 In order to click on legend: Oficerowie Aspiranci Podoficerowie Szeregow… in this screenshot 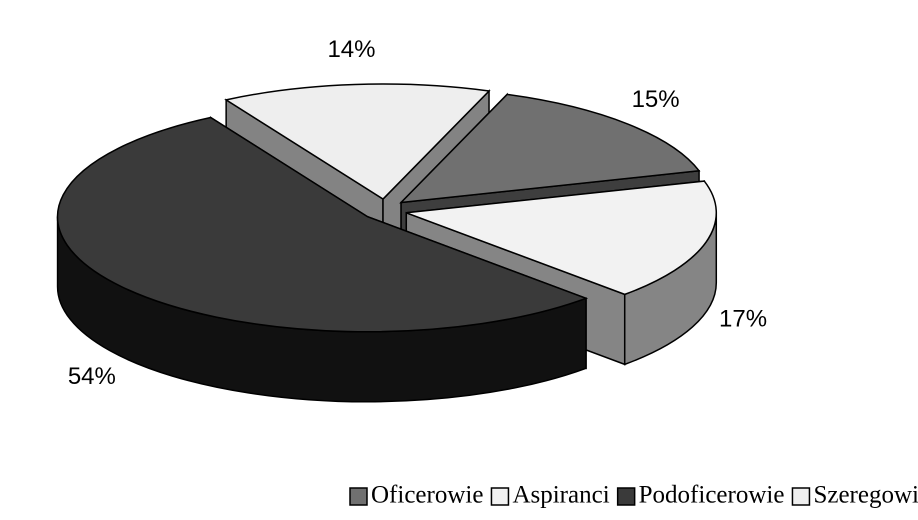, I will do `click(633, 495)`.